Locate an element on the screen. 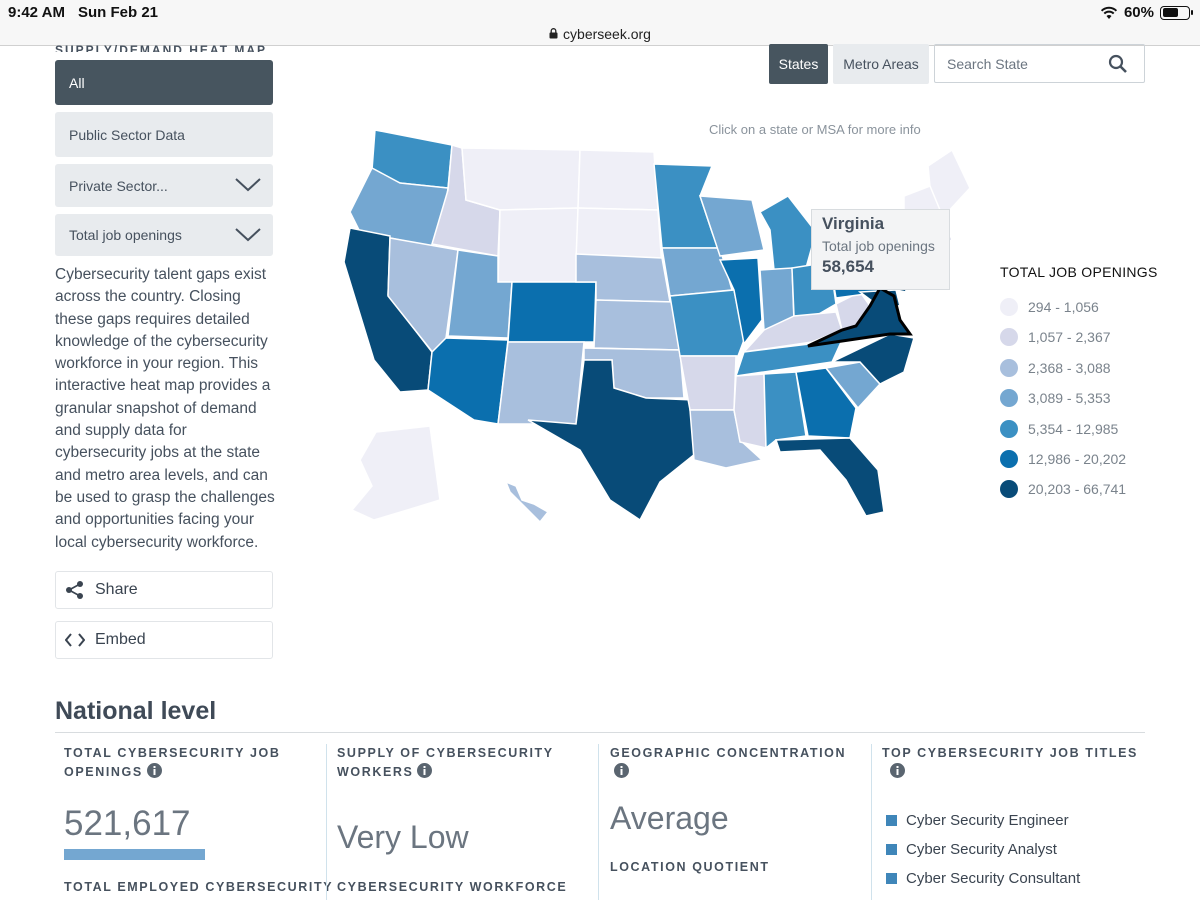  state-alaska is located at coordinates (395, 473).